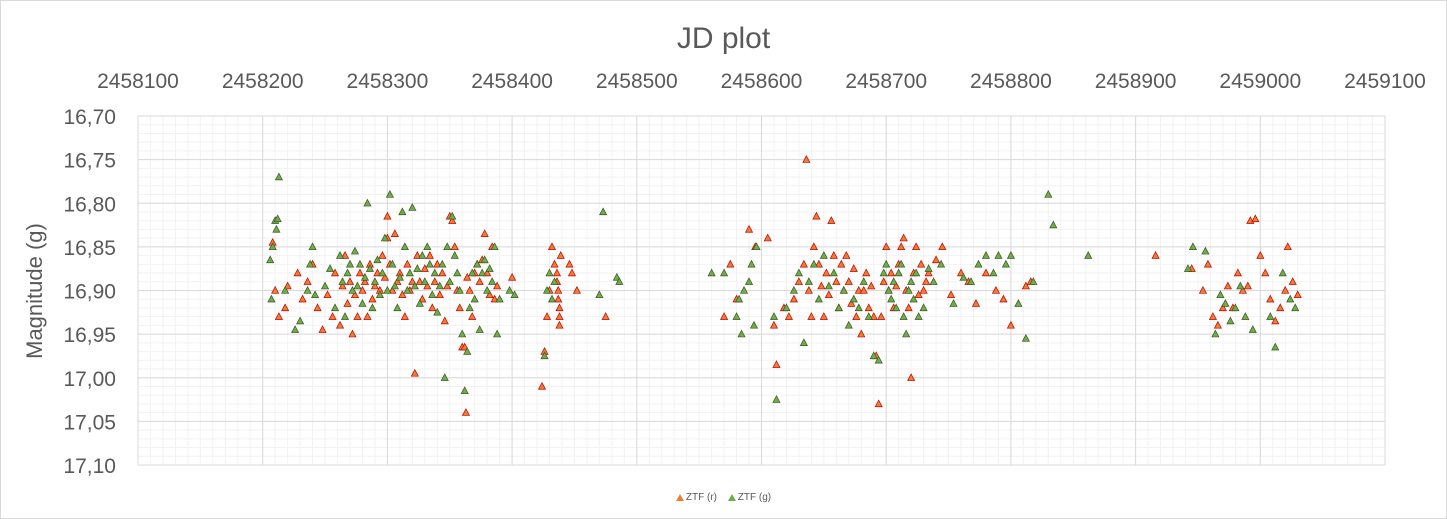 This screenshot has width=1447, height=519. I want to click on x-tick-label: 2458300, so click(388, 81).